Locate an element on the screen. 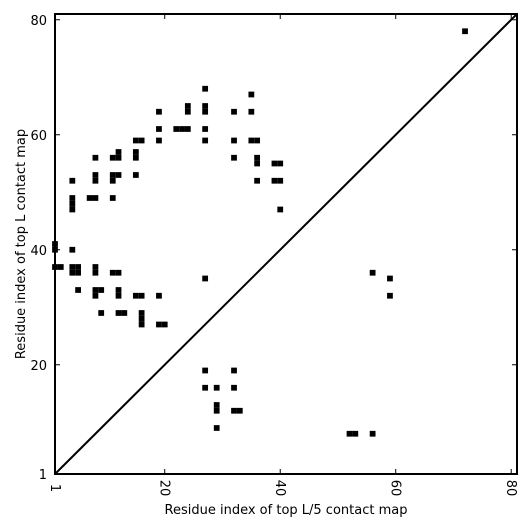  y-tick-label: 40 is located at coordinates (38, 251).